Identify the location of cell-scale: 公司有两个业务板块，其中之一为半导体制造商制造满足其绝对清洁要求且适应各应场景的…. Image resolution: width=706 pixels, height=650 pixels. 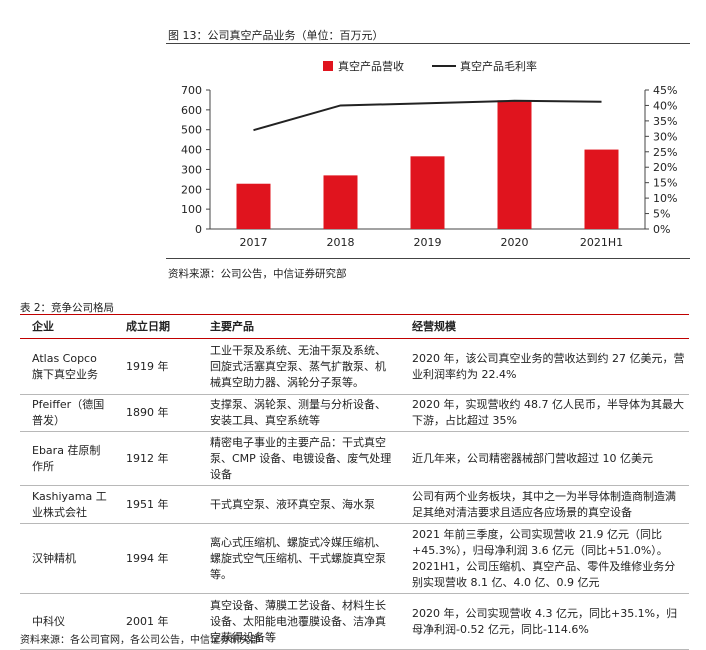
(544, 505).